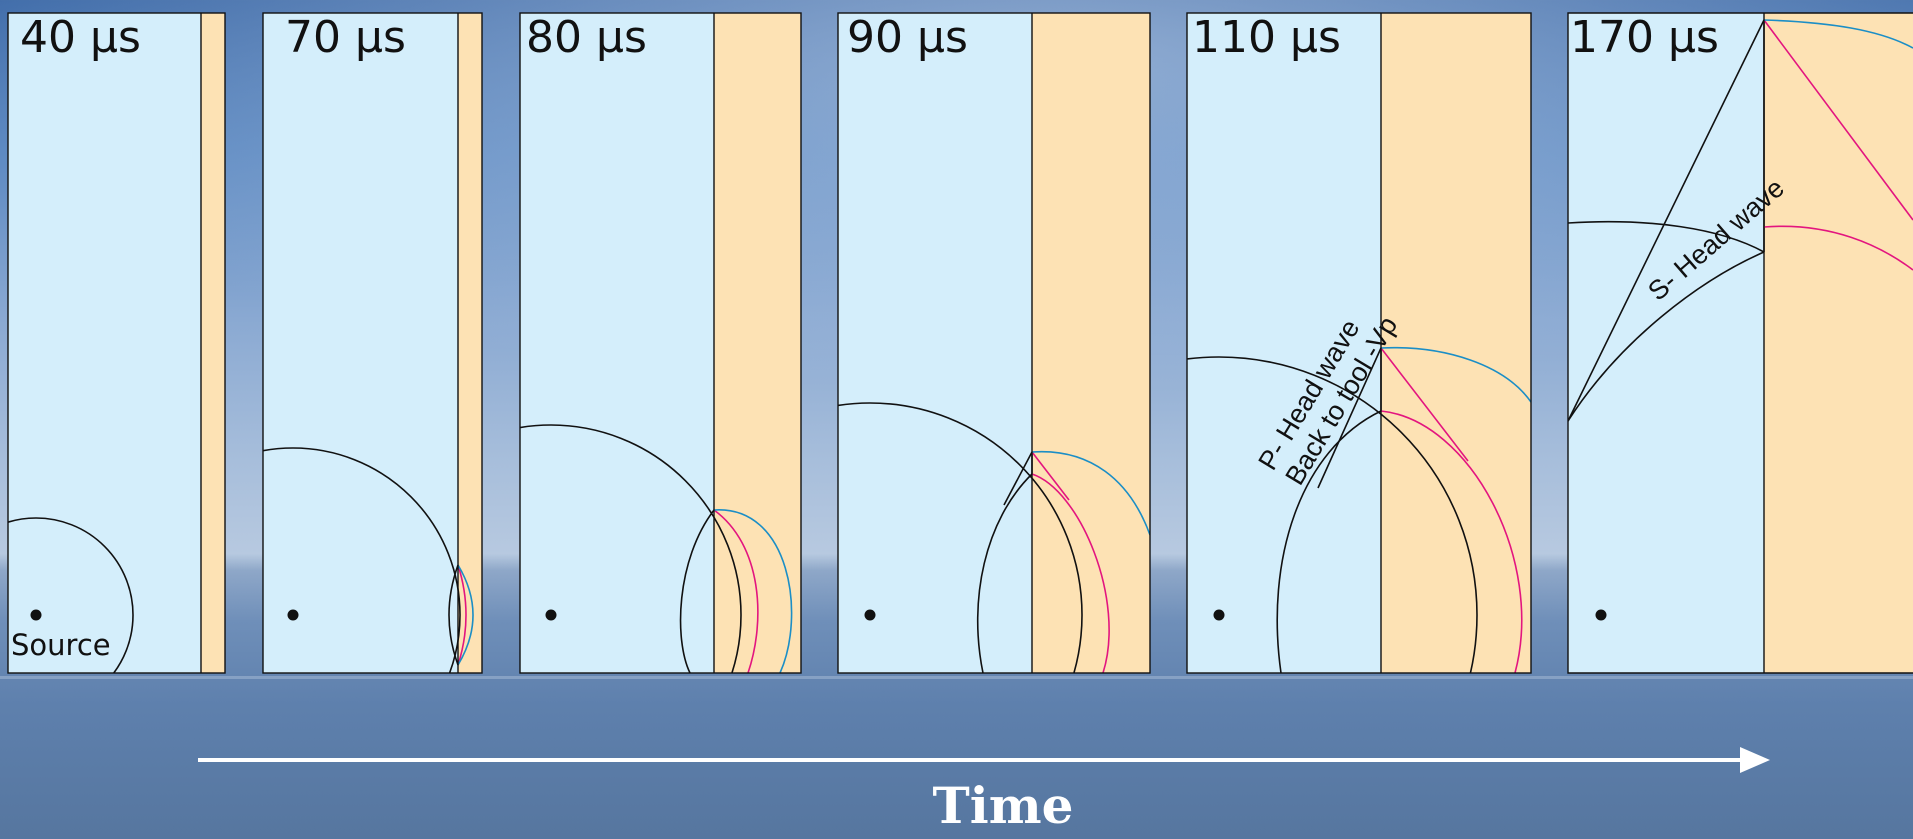  I want to click on time-axis-label: Time, so click(1003, 805).